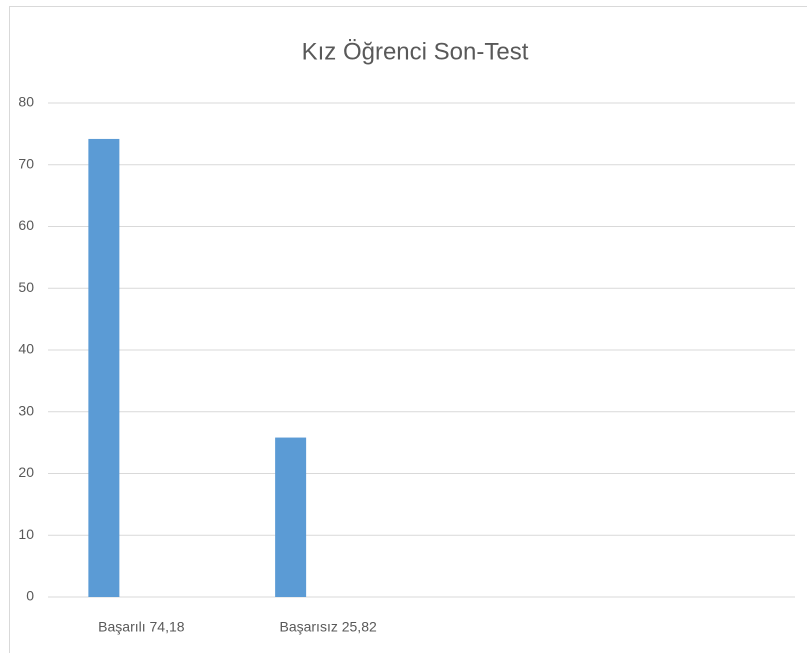  I want to click on y-tick-label: 50, so click(26, 287).